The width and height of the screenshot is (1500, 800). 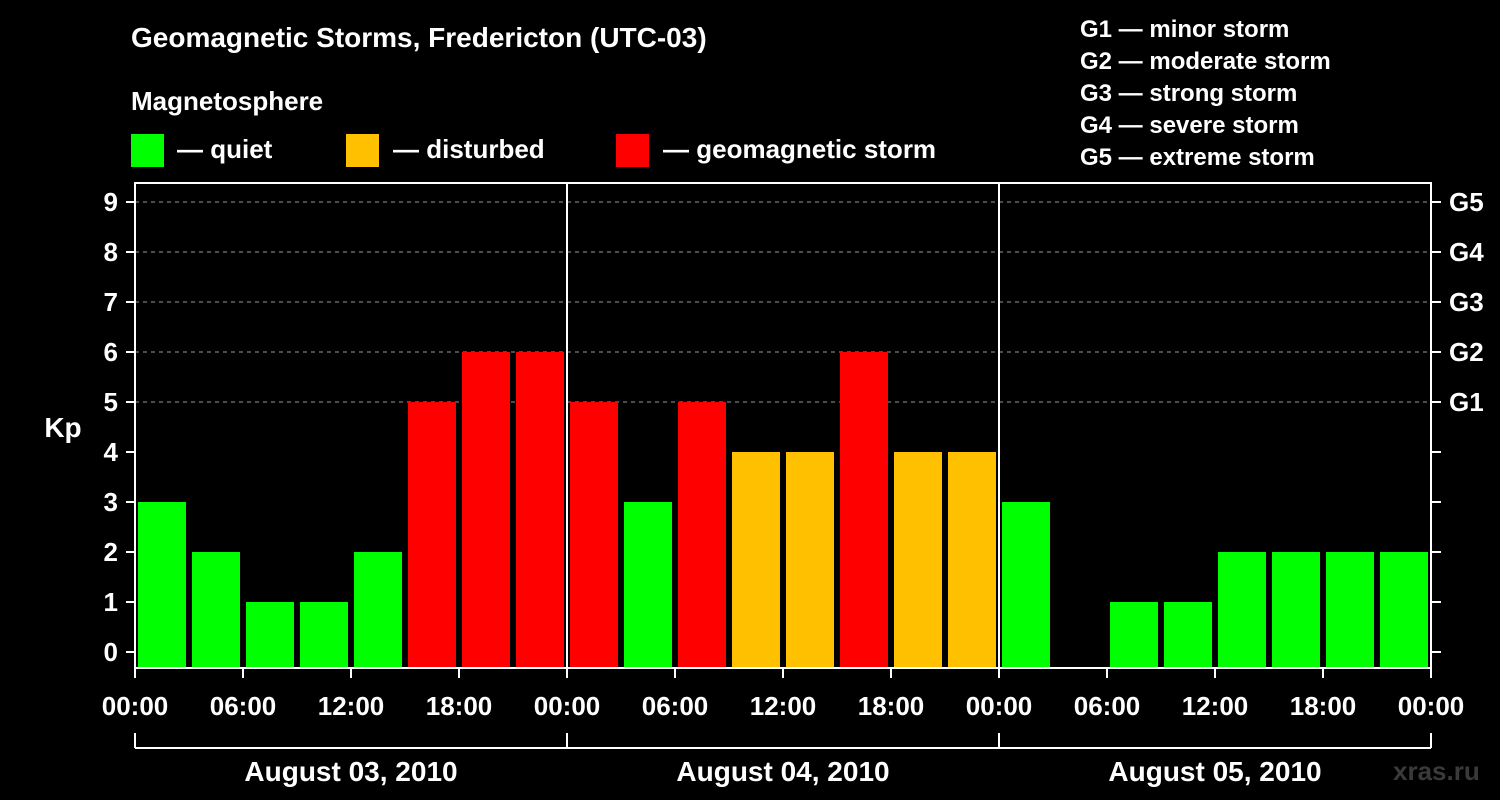 I want to click on g-level-label: G4, so click(x=1466, y=252).